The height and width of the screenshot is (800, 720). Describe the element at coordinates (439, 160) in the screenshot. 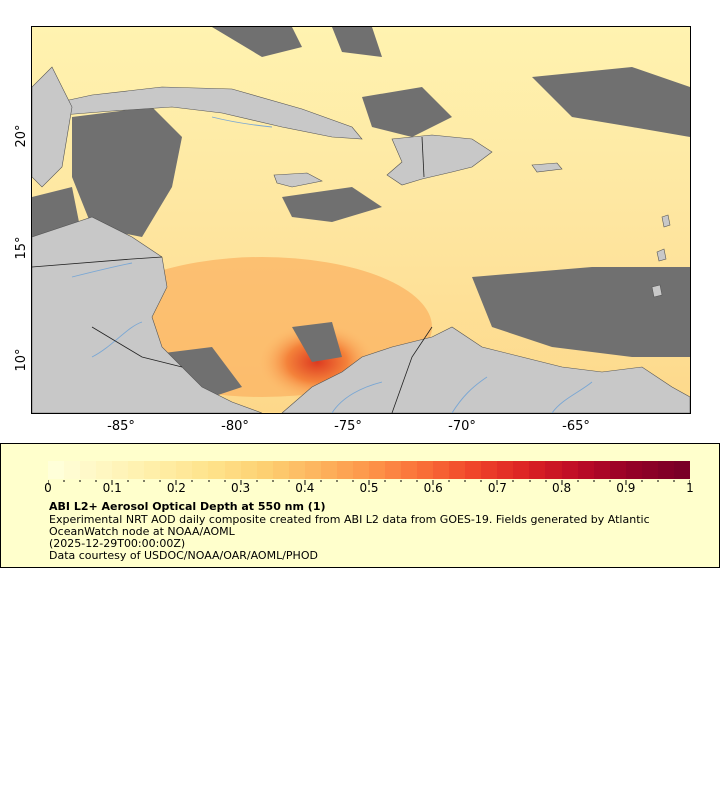

I see `land-hispaniola` at that location.